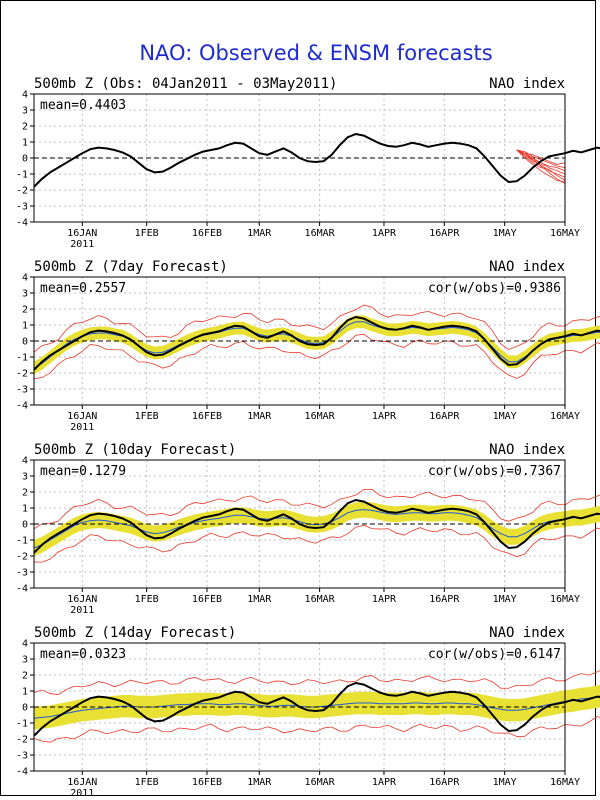 This screenshot has height=800, width=600. Describe the element at coordinates (131, 267) in the screenshot. I see `panel-title: 500mb Z (7day Forecast)` at that location.